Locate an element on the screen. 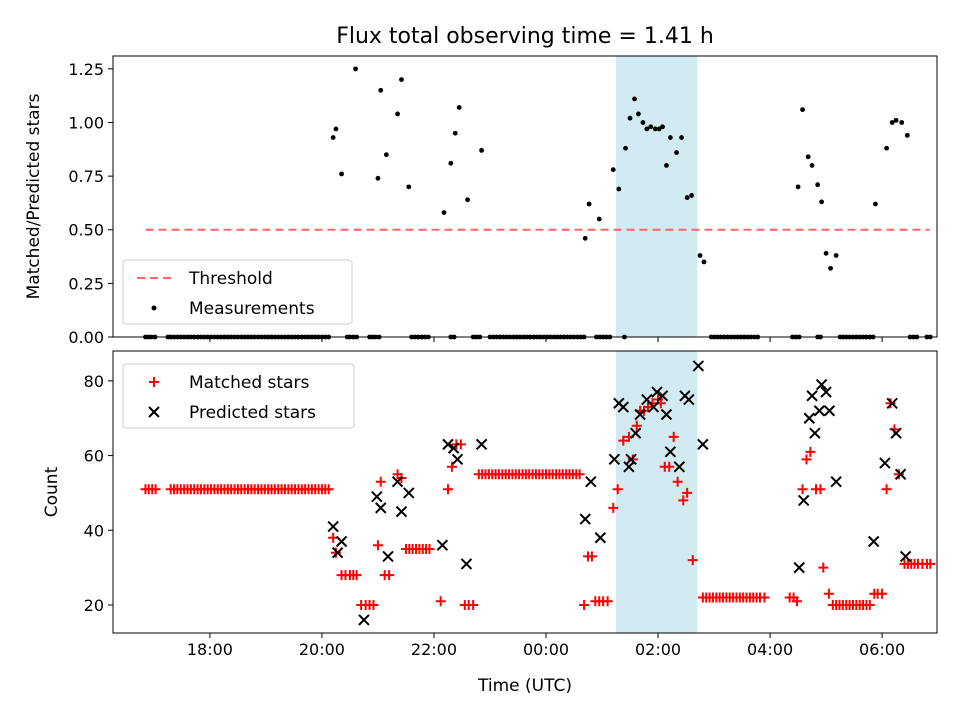 The image size is (960, 720). top-highlight-span is located at coordinates (657, 196).